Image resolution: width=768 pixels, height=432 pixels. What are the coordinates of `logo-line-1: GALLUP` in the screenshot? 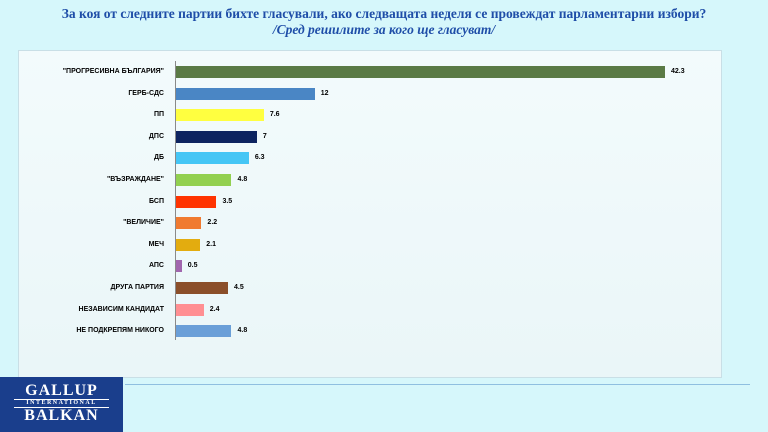 It's located at (61, 390).